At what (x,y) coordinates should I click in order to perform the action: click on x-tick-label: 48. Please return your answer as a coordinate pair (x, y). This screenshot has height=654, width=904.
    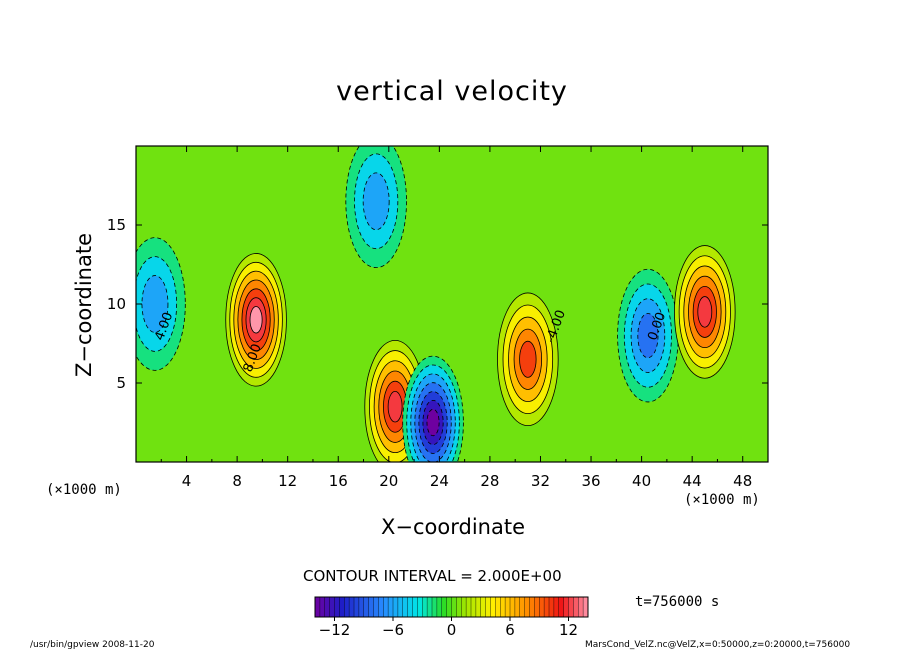
    Looking at the image, I should click on (742, 481).